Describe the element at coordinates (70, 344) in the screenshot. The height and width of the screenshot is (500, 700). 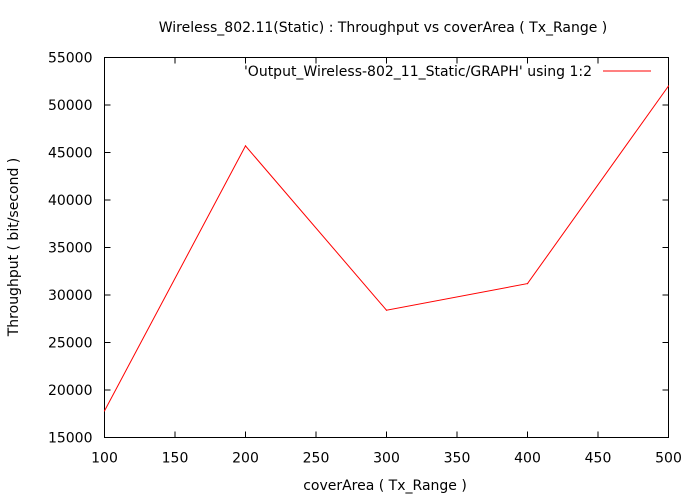
I see `y-tick-label: 25000` at that location.